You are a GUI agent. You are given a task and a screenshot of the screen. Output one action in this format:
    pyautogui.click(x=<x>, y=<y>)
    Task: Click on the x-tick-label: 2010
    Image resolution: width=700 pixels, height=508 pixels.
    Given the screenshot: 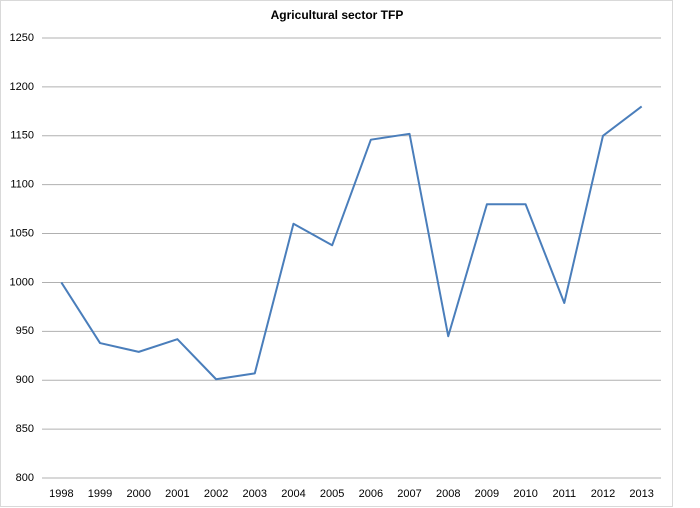 What is the action you would take?
    pyautogui.click(x=525, y=494)
    